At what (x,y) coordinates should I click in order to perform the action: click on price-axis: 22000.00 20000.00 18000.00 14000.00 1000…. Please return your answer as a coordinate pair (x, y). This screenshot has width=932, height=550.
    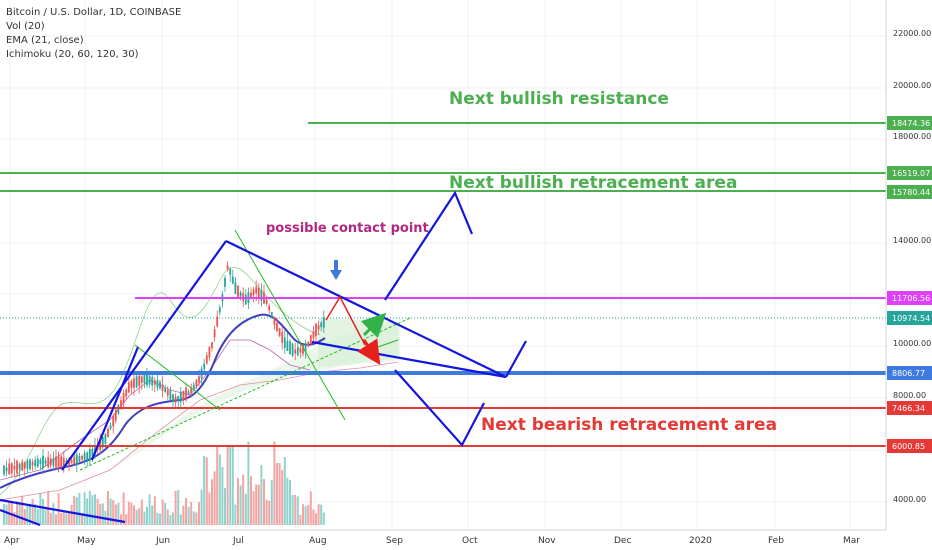
    Looking at the image, I should click on (908, 265).